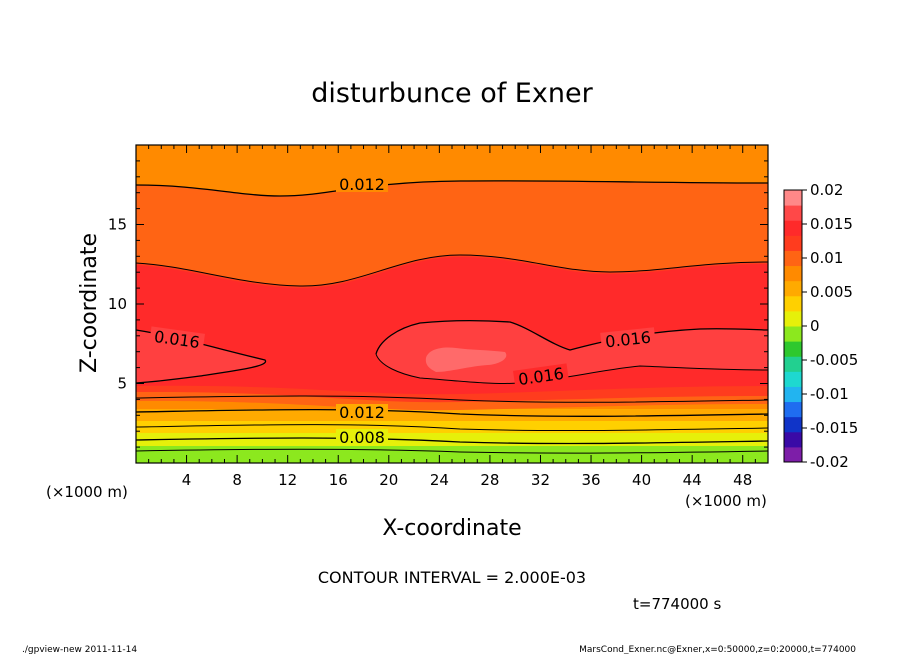 The height and width of the screenshot is (654, 904). Describe the element at coordinates (826, 258) in the screenshot. I see `colorbar-tick-label: 0.01` at that location.